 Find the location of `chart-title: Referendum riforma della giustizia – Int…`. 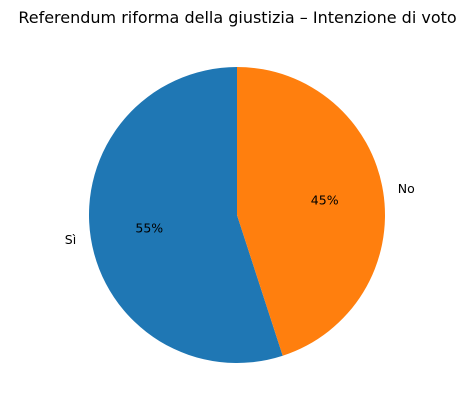

chart-title: Referendum riforma della giustizia – Int… is located at coordinates (237, 17).